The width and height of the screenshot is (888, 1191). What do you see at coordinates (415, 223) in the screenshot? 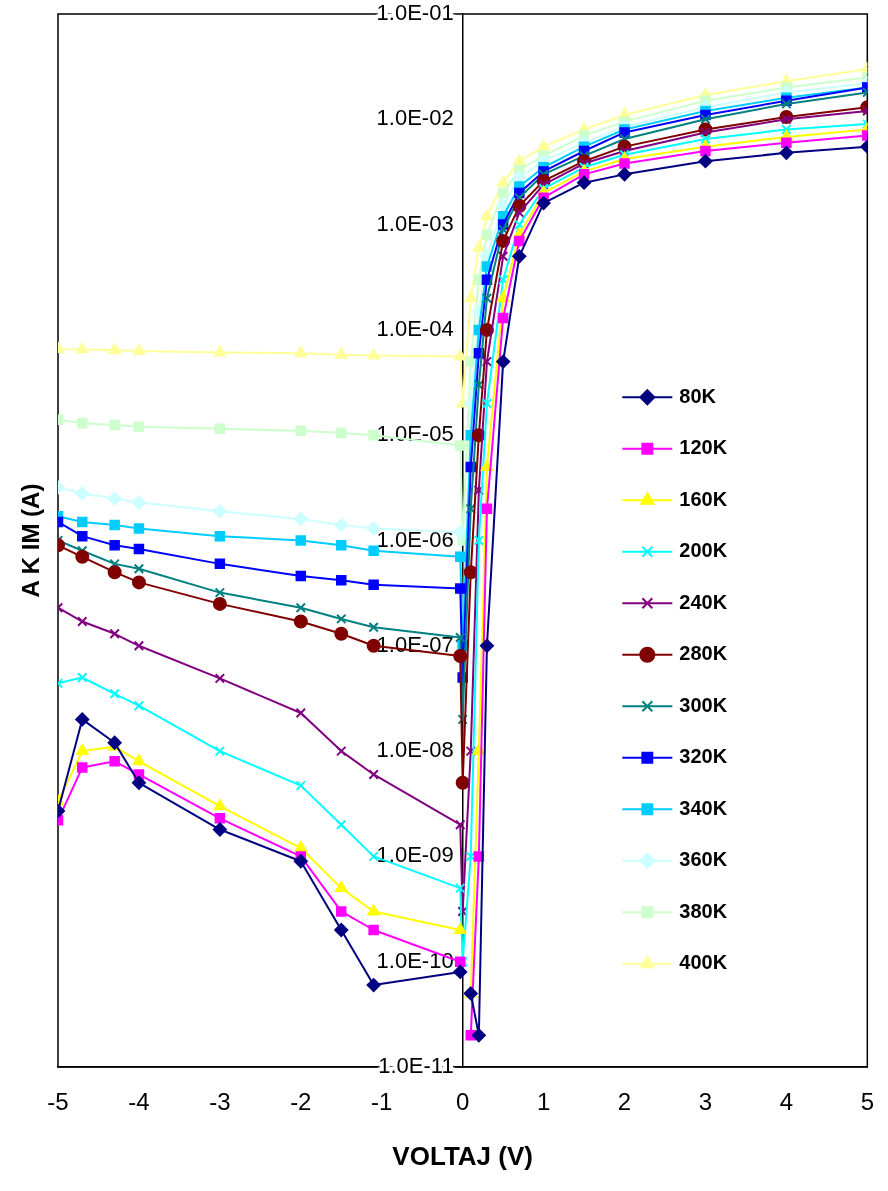
I see `y-tick-label: 1.0E-03` at bounding box center [415, 223].